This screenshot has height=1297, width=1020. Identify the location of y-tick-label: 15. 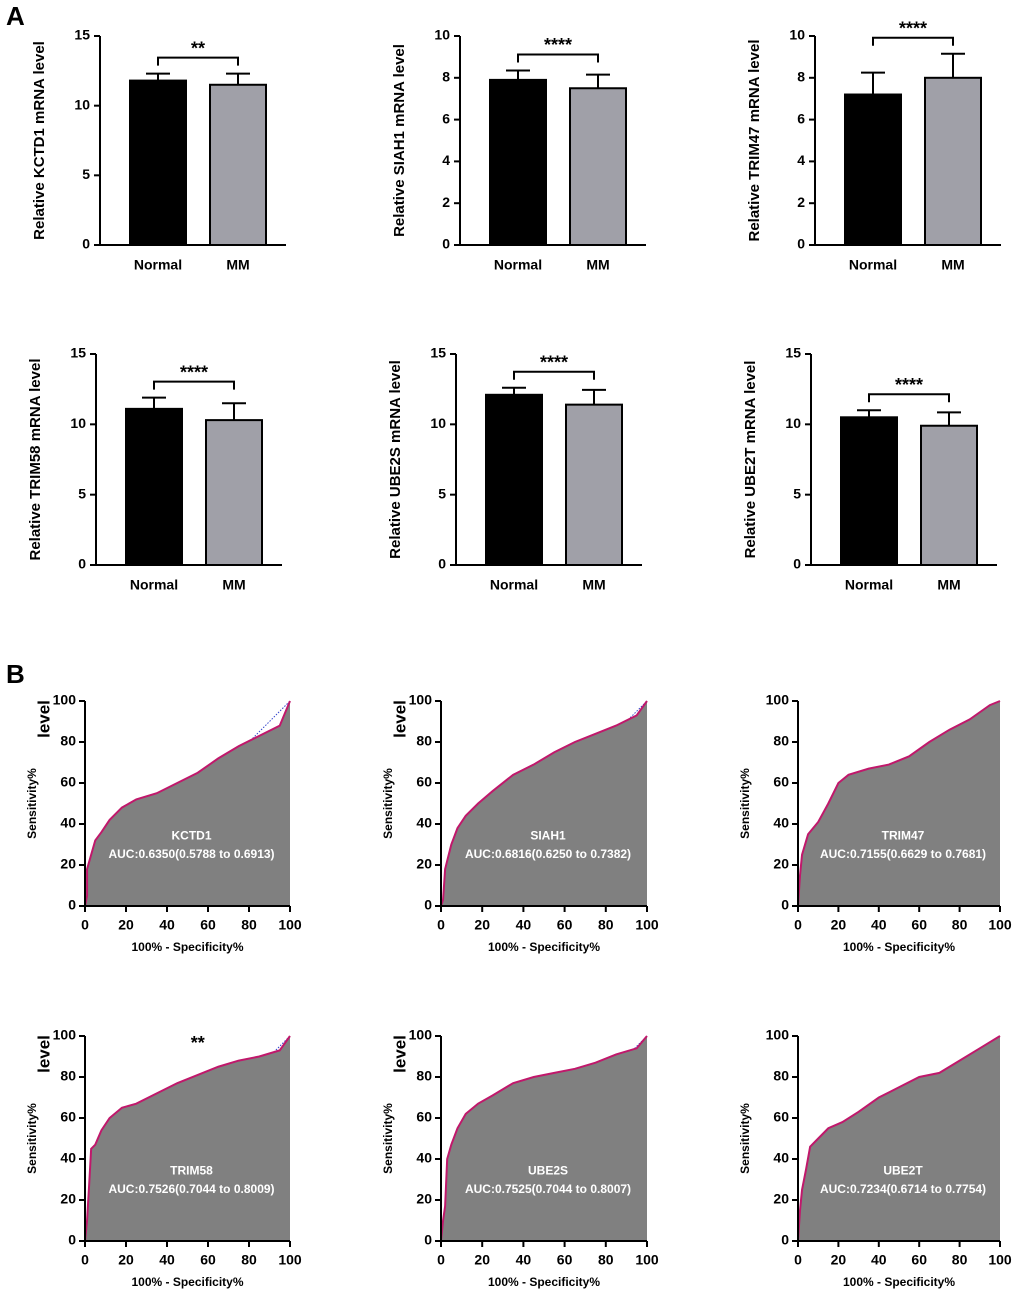
(78, 353).